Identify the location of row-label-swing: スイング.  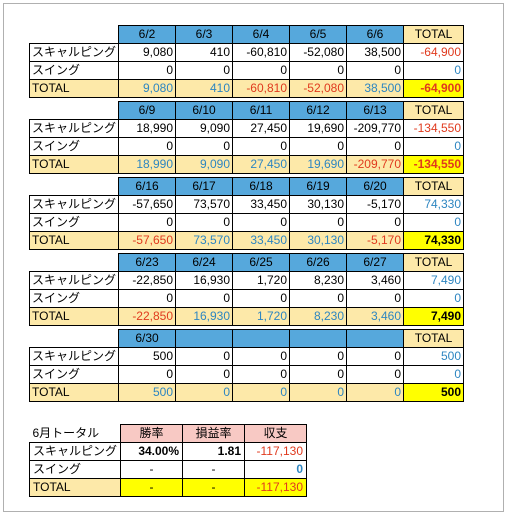
(74, 146).